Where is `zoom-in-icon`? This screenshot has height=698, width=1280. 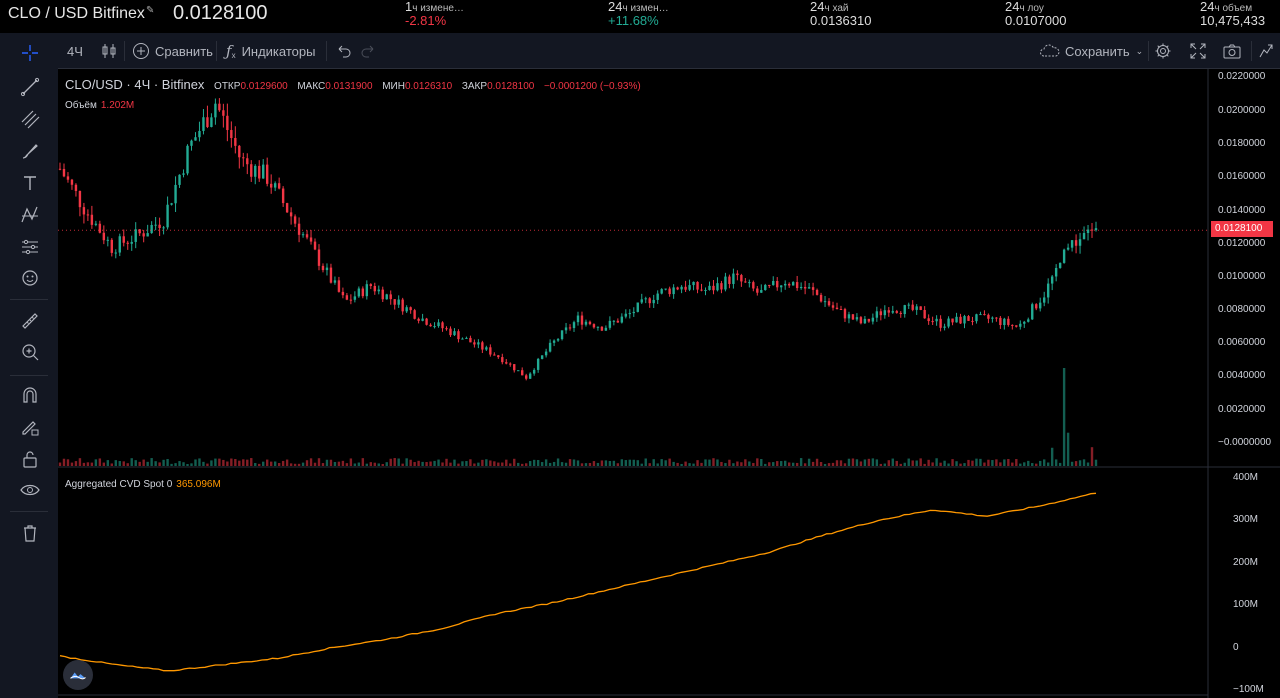 zoom-in-icon is located at coordinates (30, 352).